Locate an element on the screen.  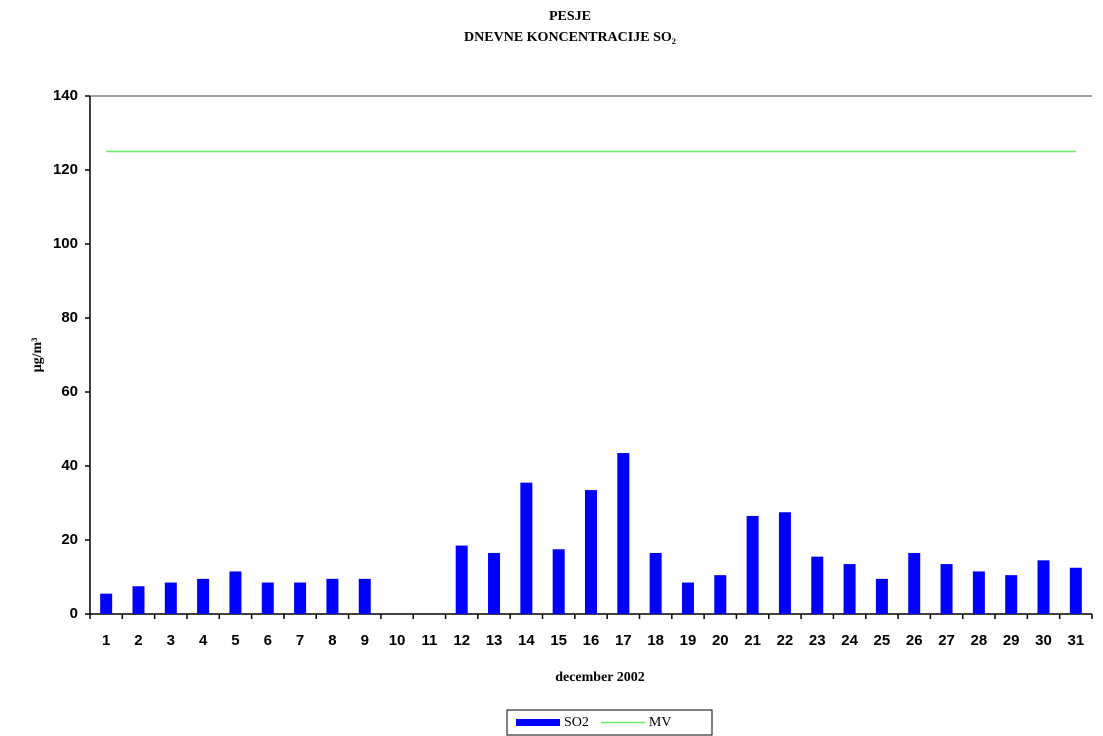
y-tick-label: 60 is located at coordinates (69, 391).